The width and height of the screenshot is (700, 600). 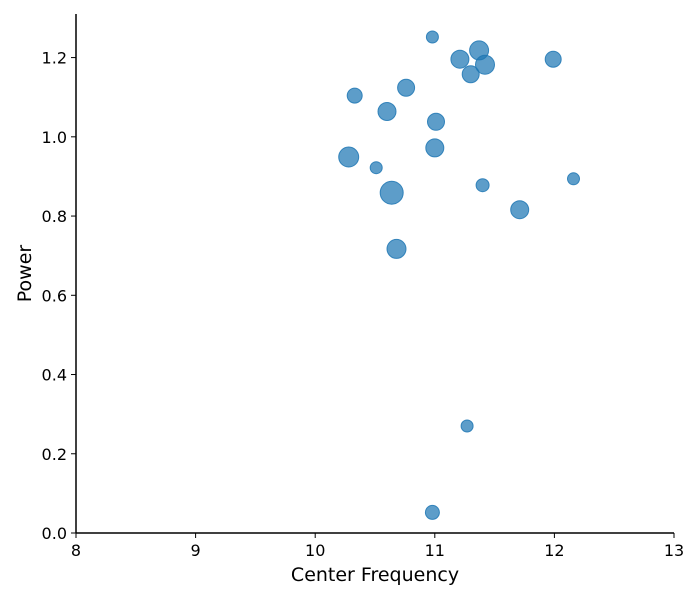 I want to click on y-tick-label: 1.0, so click(x=54, y=137).